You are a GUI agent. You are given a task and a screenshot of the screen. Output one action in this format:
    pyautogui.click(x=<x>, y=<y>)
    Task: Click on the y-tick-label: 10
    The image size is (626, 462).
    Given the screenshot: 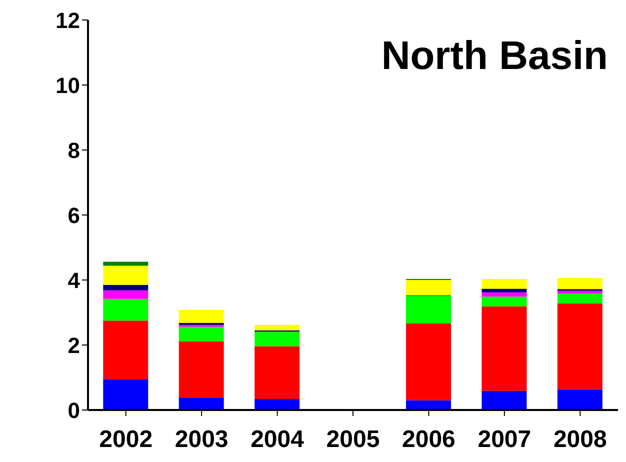 What is the action you would take?
    pyautogui.click(x=68, y=85)
    